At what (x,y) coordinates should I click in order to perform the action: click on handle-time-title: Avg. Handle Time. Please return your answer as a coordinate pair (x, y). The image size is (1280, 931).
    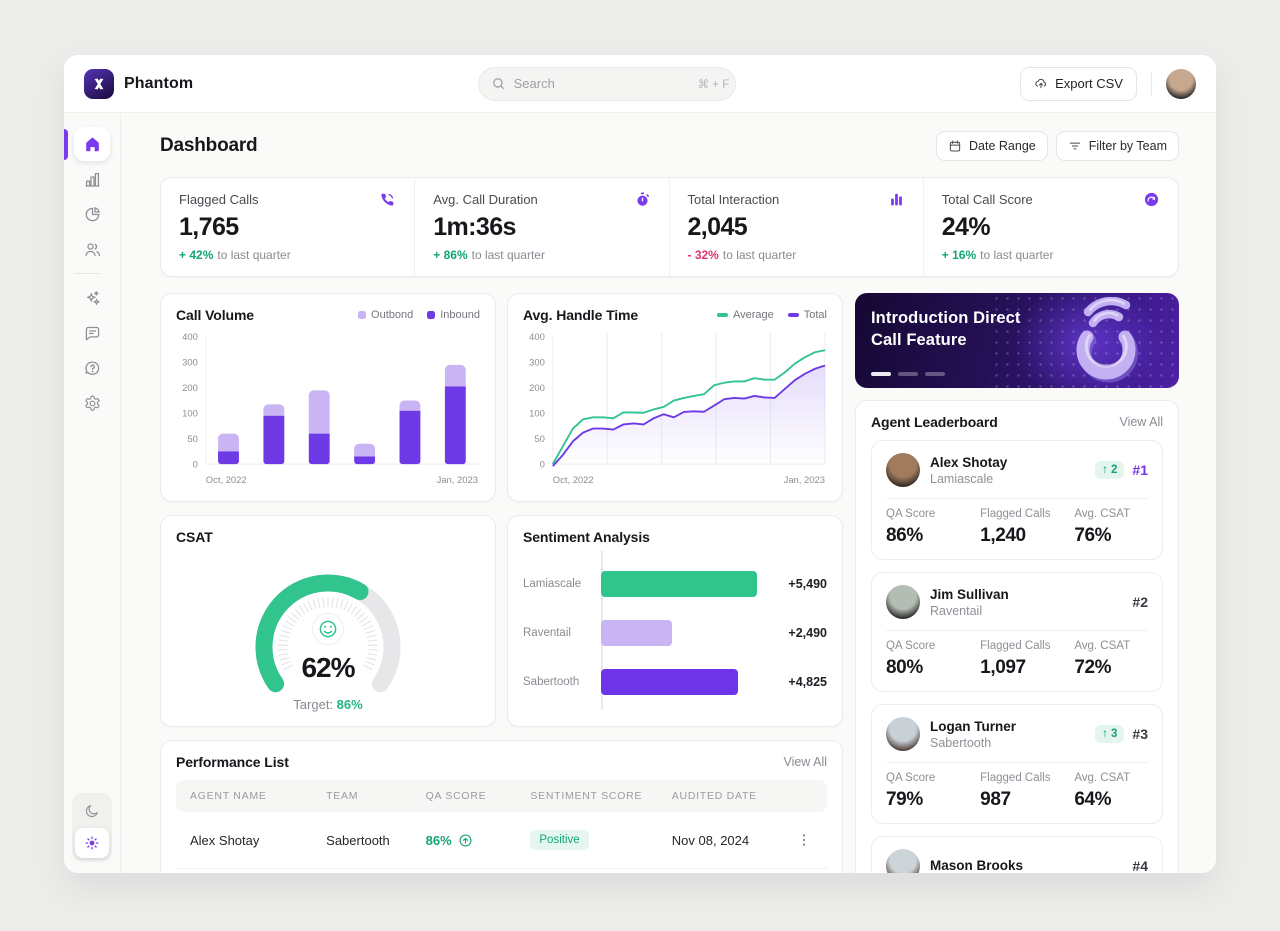
    Looking at the image, I should click on (581, 315).